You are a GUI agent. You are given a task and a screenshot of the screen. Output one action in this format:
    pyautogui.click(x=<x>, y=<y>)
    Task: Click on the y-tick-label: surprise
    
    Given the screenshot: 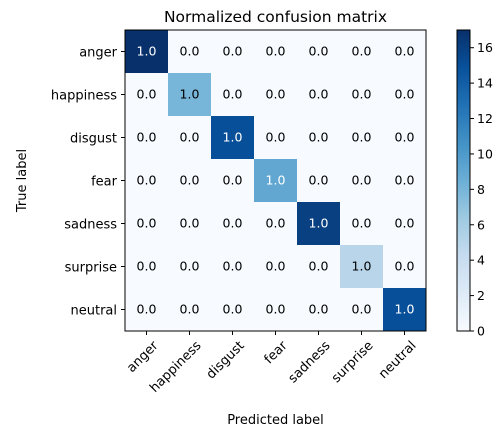 What is the action you would take?
    pyautogui.click(x=91, y=268)
    